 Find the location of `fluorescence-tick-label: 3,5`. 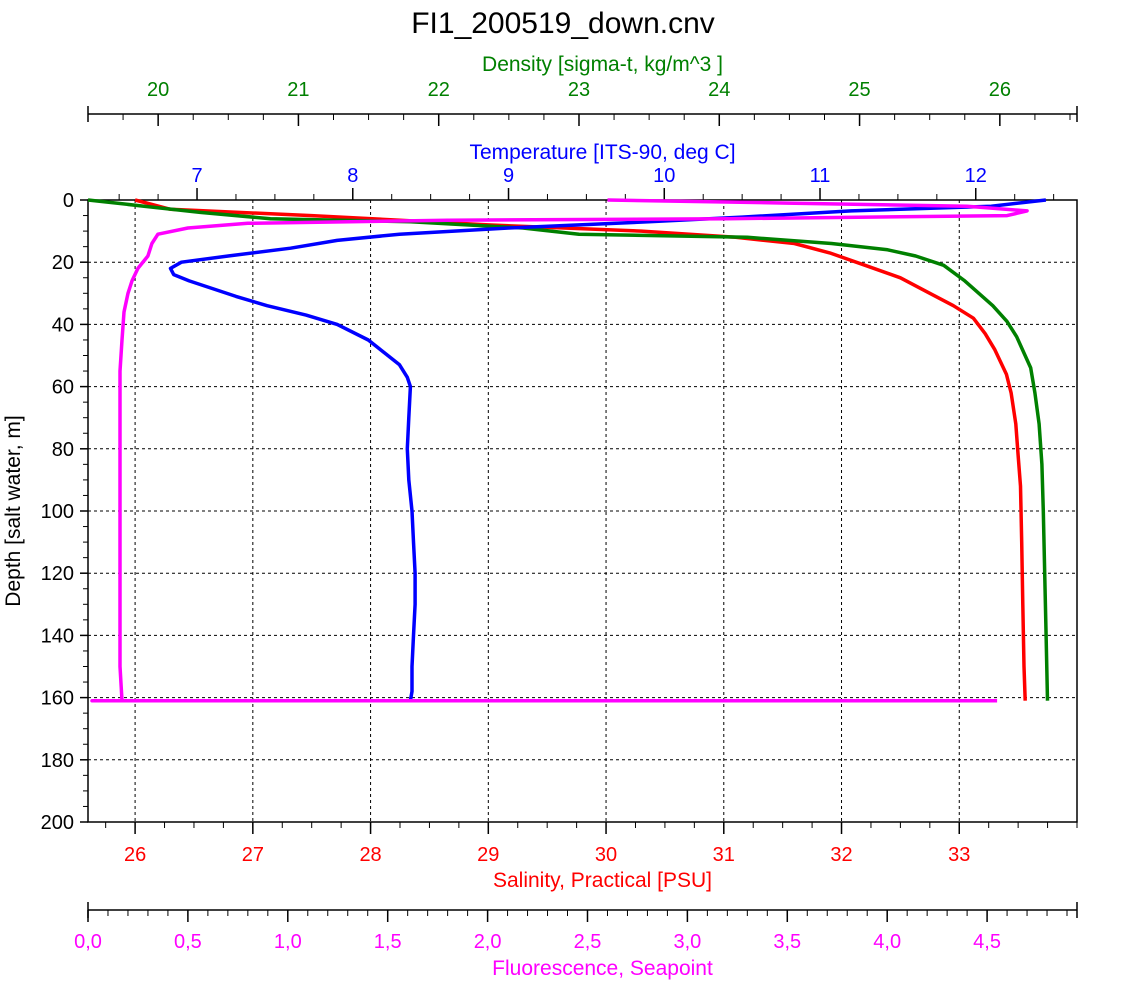

fluorescence-tick-label: 3,5 is located at coordinates (787, 942).